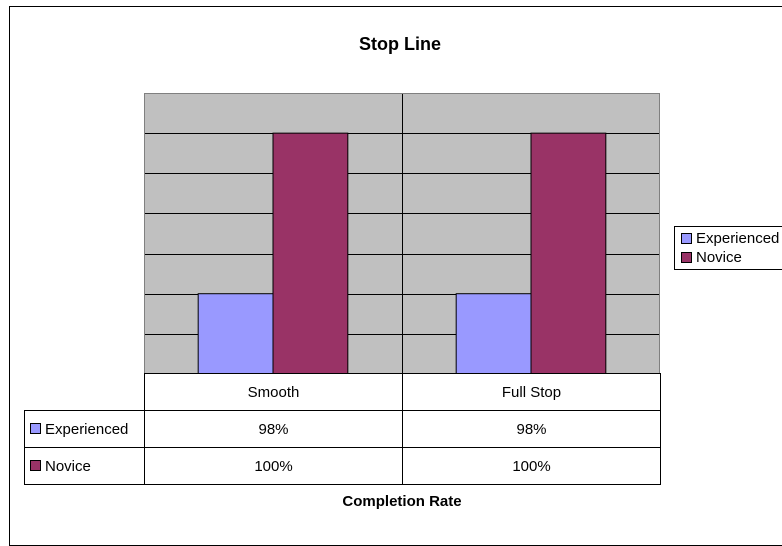  What do you see at coordinates (273, 392) in the screenshot?
I see `category-label: Smooth` at bounding box center [273, 392].